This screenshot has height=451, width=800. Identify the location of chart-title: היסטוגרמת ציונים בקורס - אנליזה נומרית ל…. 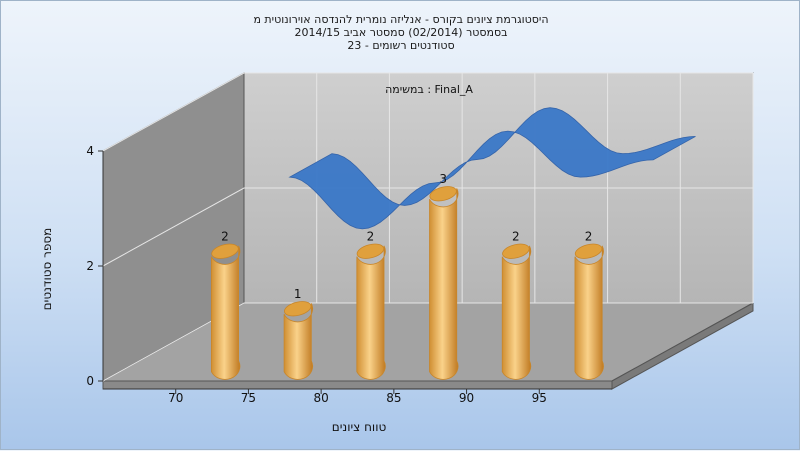
(400, 32).